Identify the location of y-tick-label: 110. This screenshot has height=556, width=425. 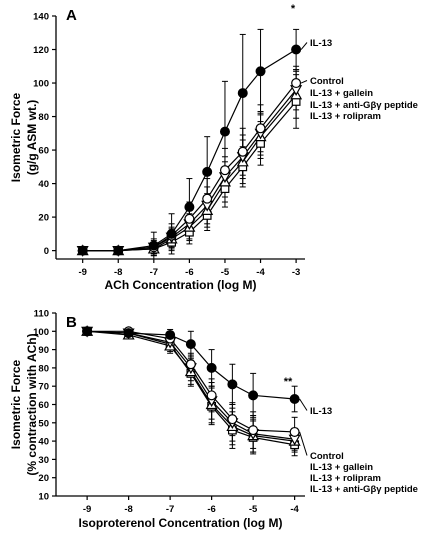
(41, 314).